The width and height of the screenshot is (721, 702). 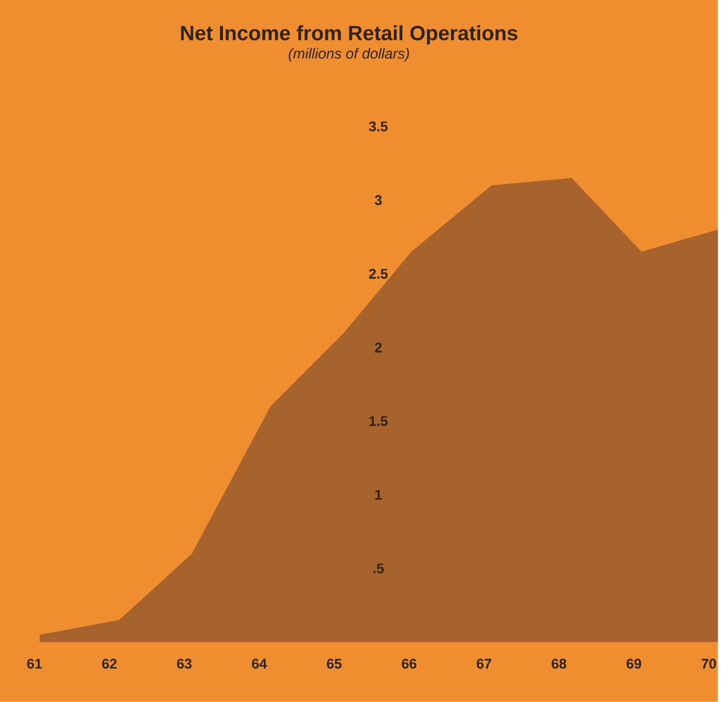 I want to click on x-tick-label: 61, so click(x=34, y=663).